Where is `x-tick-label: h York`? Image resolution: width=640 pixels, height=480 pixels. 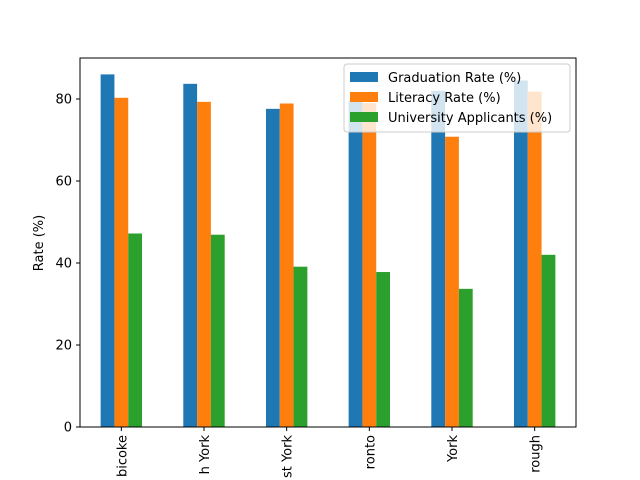 x-tick-label: h York is located at coordinates (205, 455).